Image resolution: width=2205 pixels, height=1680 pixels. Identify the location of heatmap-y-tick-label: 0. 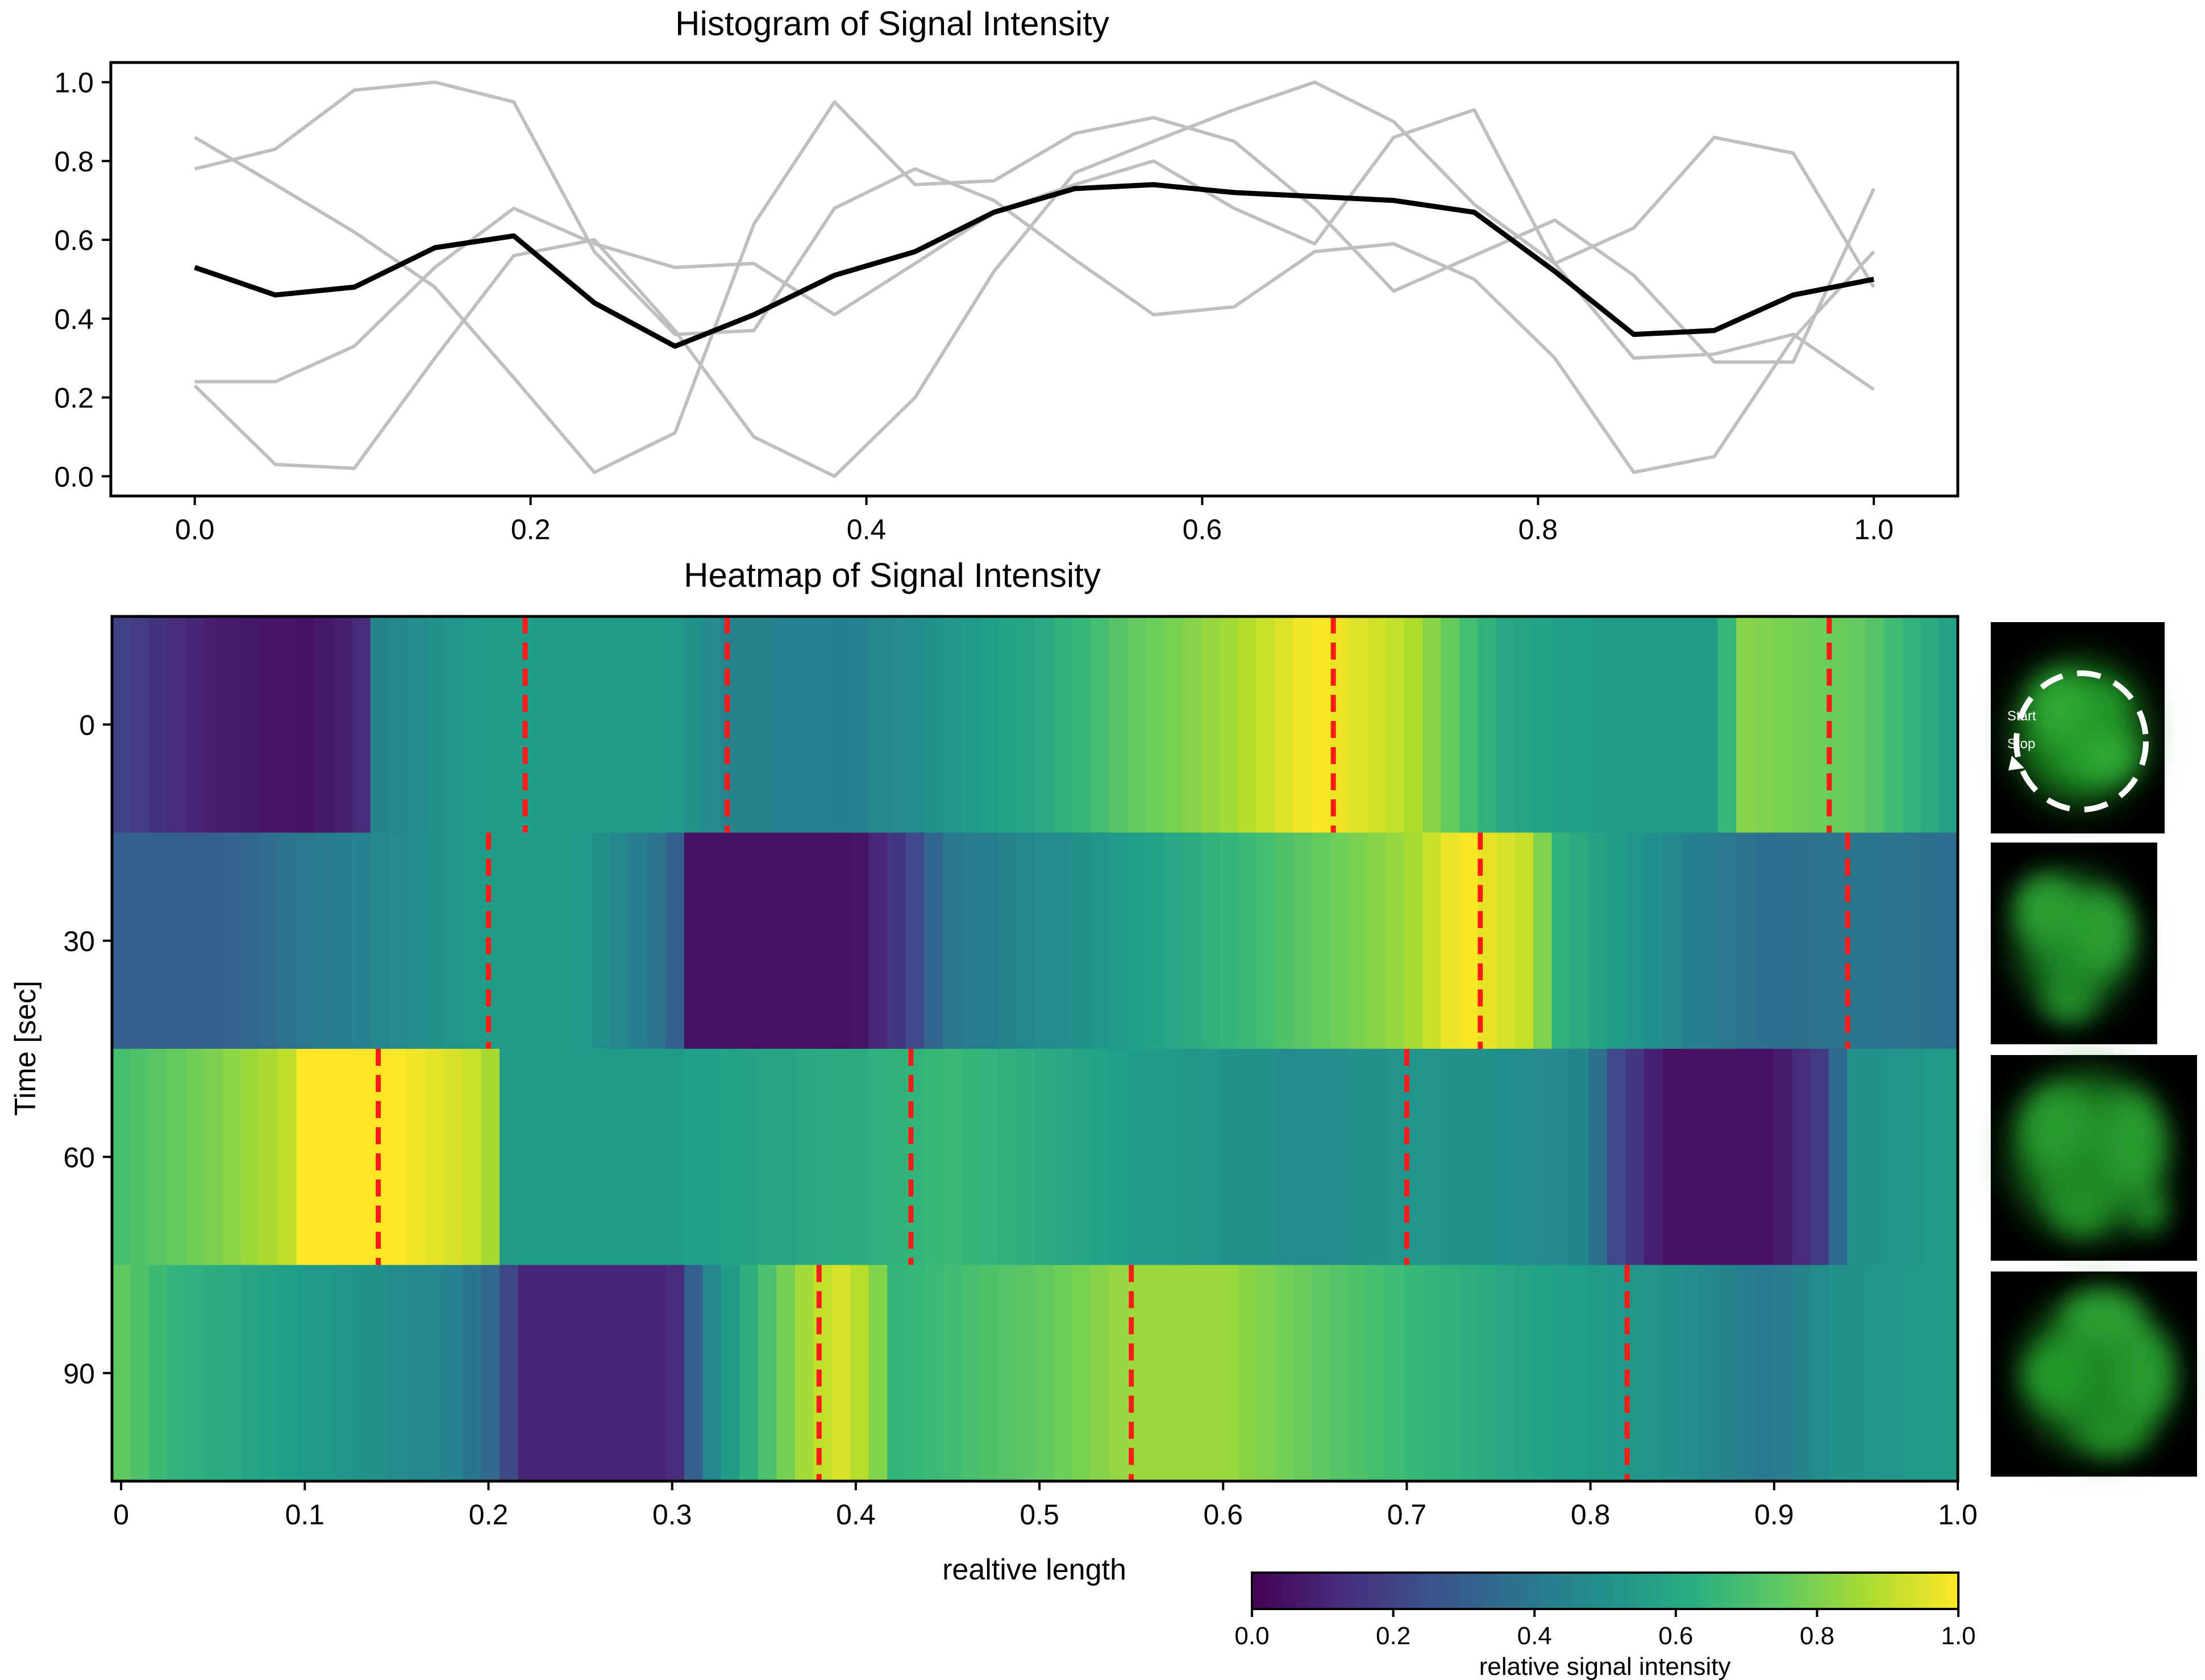
(87, 725).